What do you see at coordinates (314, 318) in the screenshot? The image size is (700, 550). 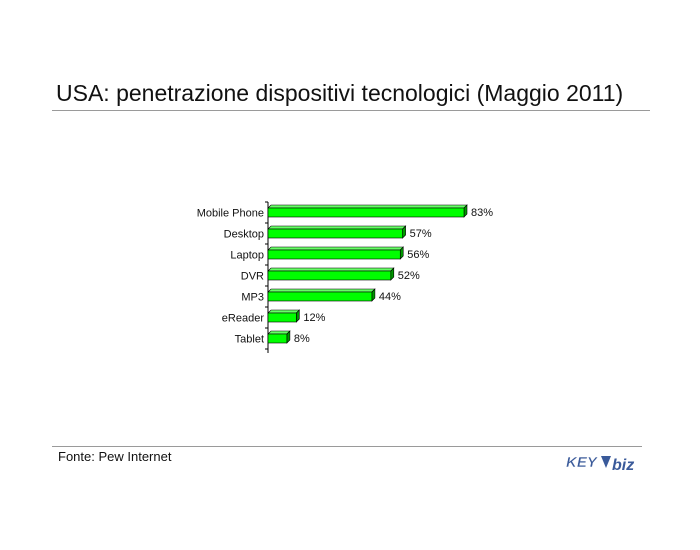 I see `data-label: 12%` at bounding box center [314, 318].